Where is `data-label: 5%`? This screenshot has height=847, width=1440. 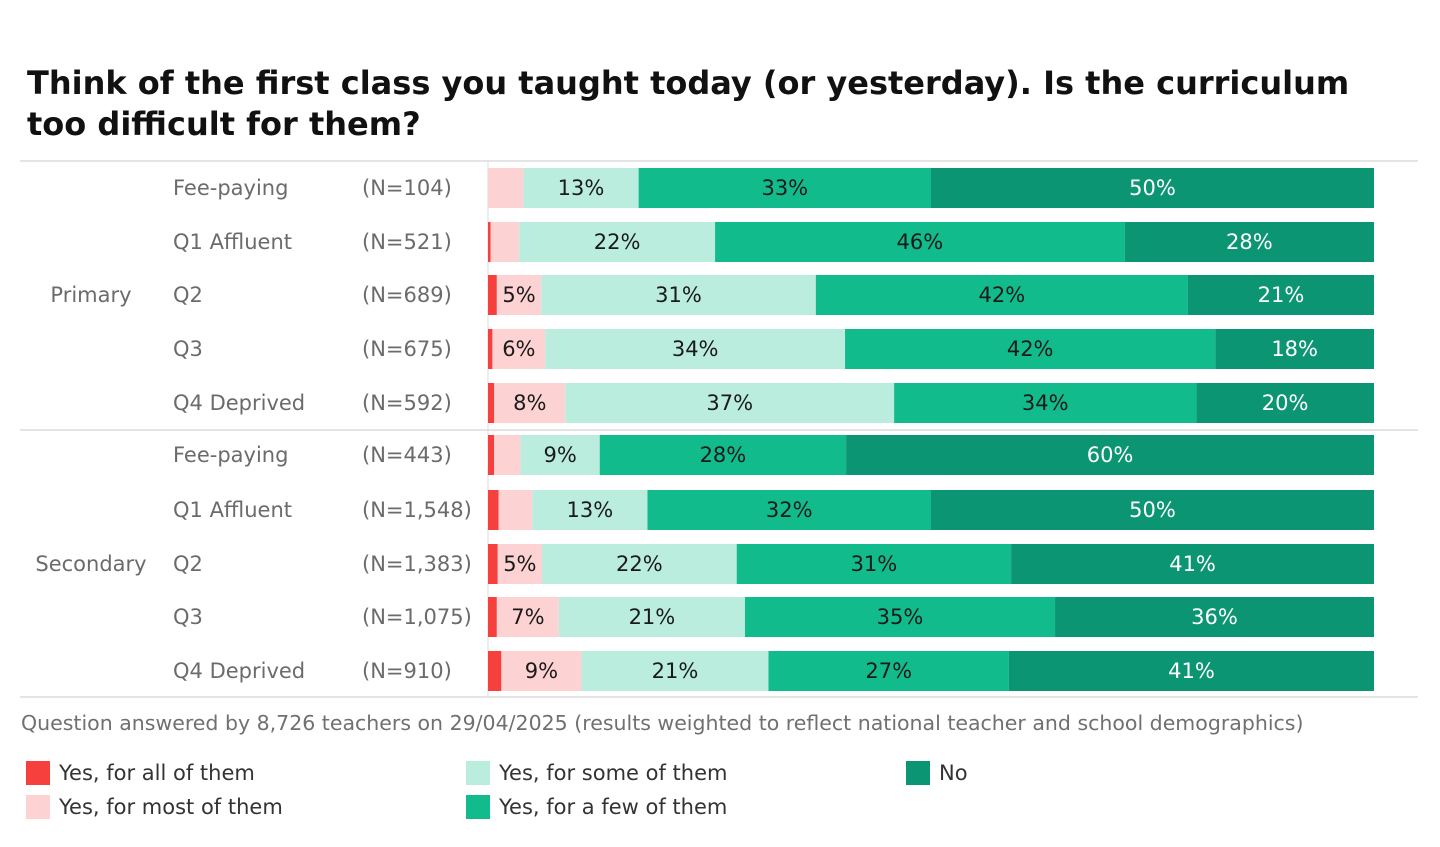 data-label: 5% is located at coordinates (519, 564).